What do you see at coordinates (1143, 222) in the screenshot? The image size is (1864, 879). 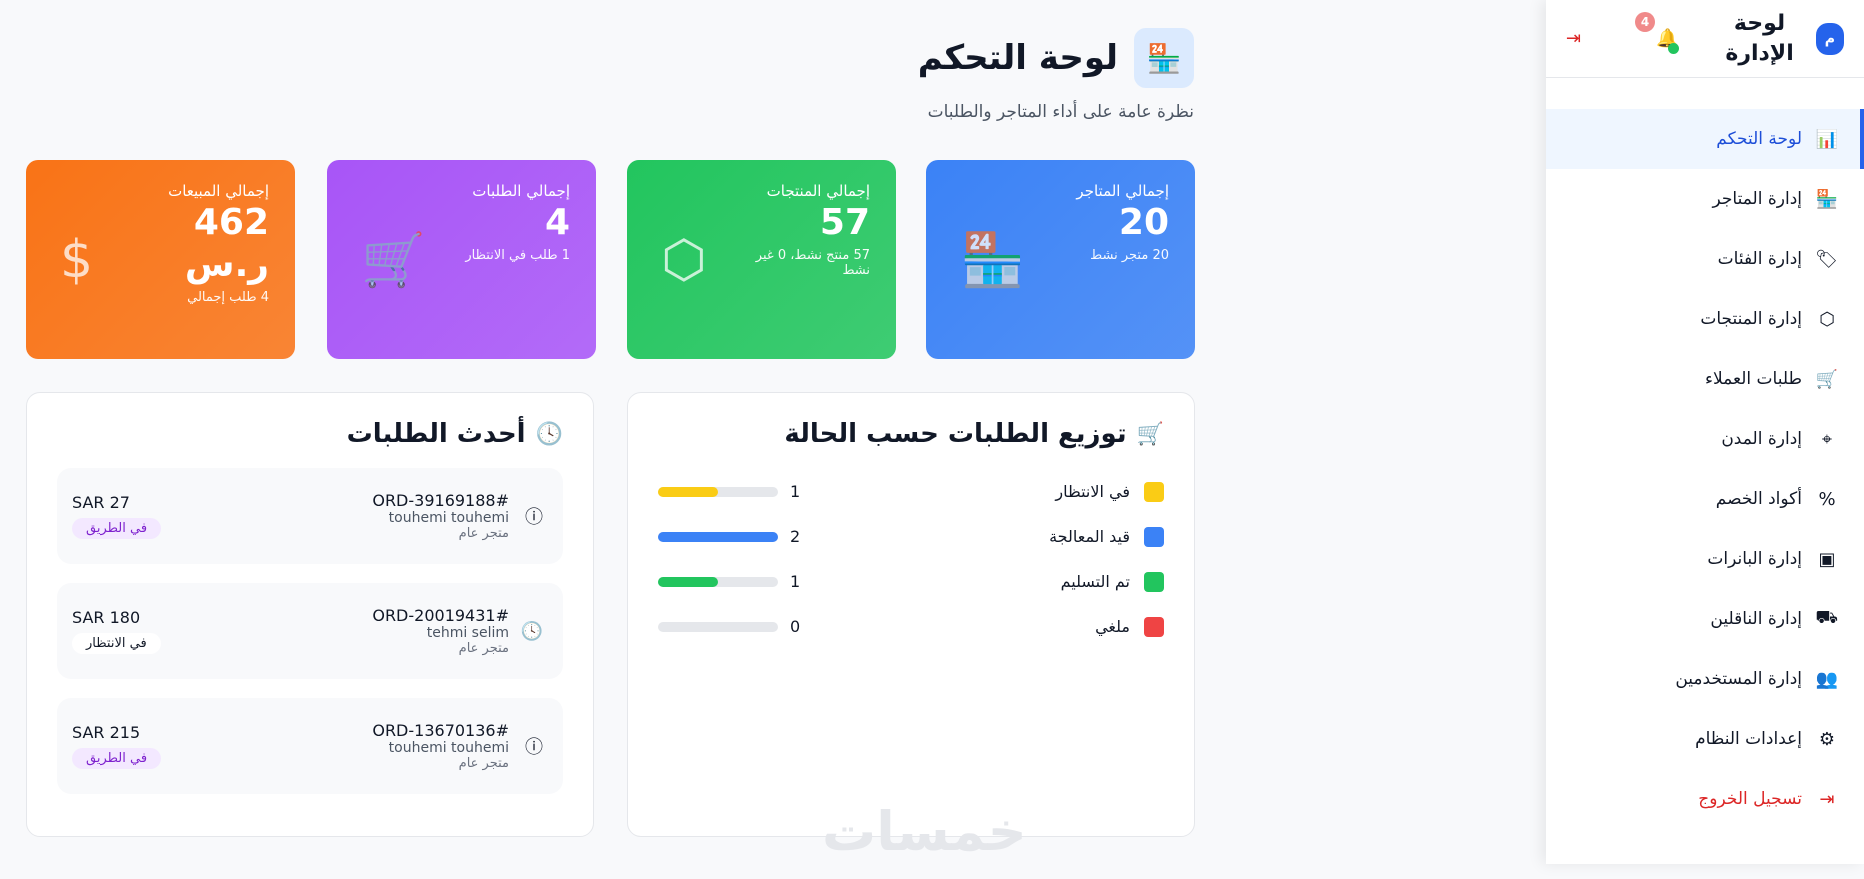 I see `stat-value: 20` at bounding box center [1143, 222].